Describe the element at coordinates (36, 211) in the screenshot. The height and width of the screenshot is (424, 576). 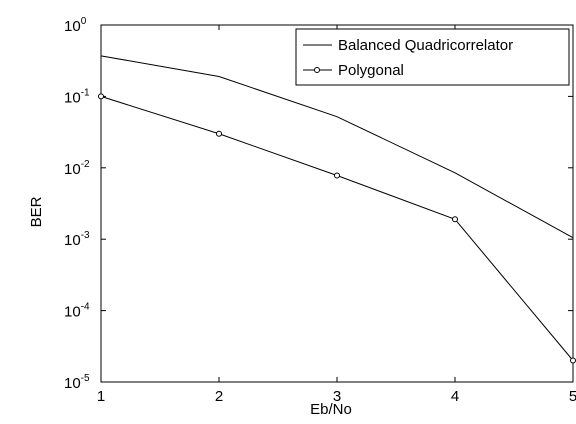
I see `y-axis-label: BER` at that location.